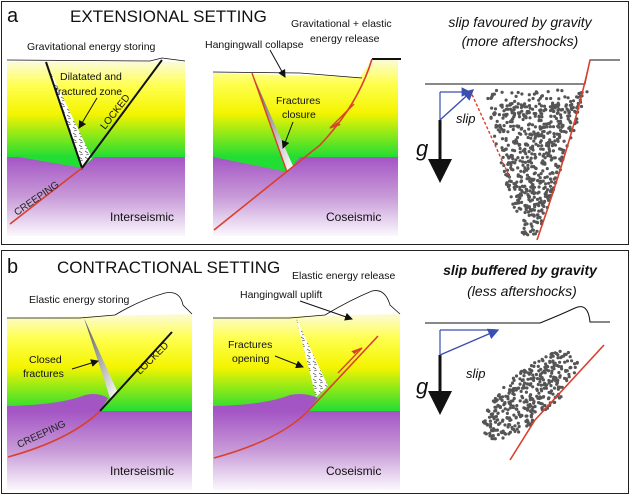 This screenshot has height=497, width=630. I want to click on aftershock-title: slip favoured by gravity, so click(520, 22).